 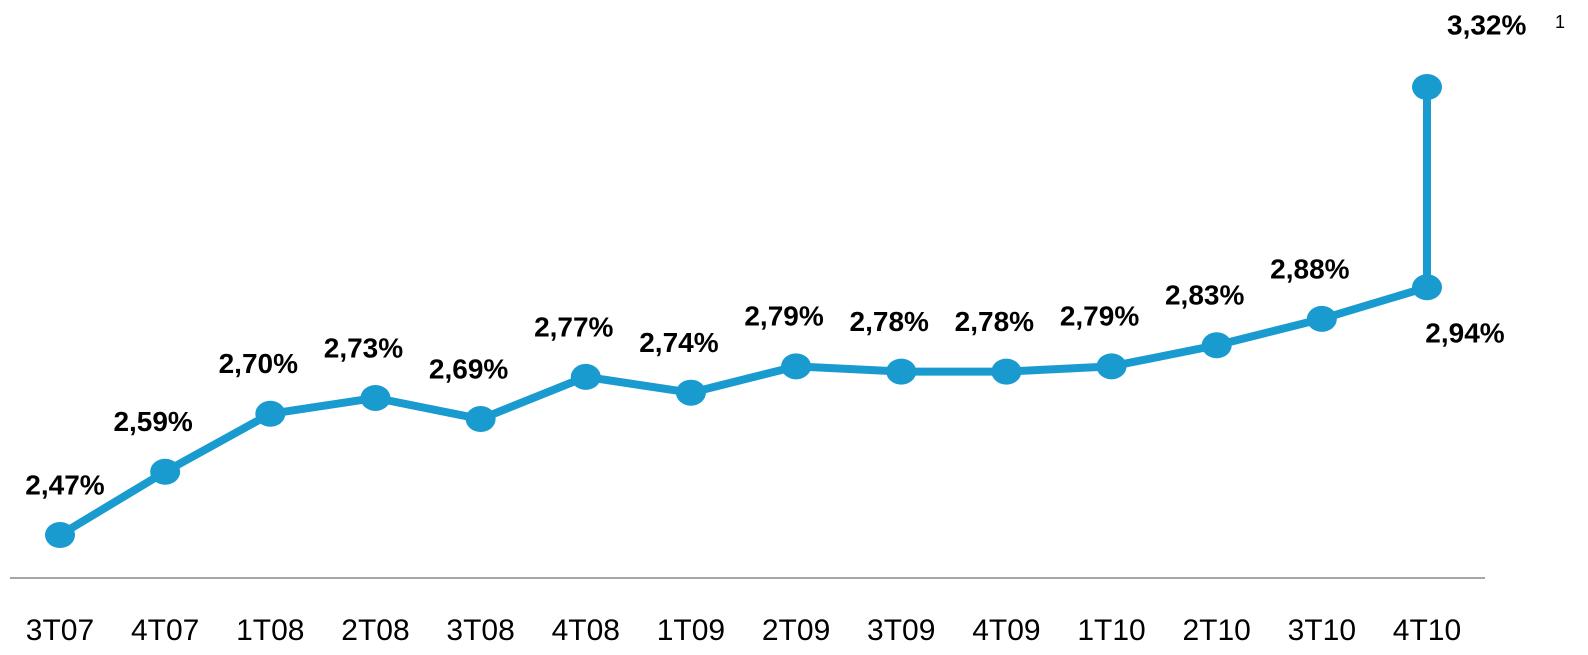 I want to click on x-tick-label: 1T09, so click(x=691, y=630).